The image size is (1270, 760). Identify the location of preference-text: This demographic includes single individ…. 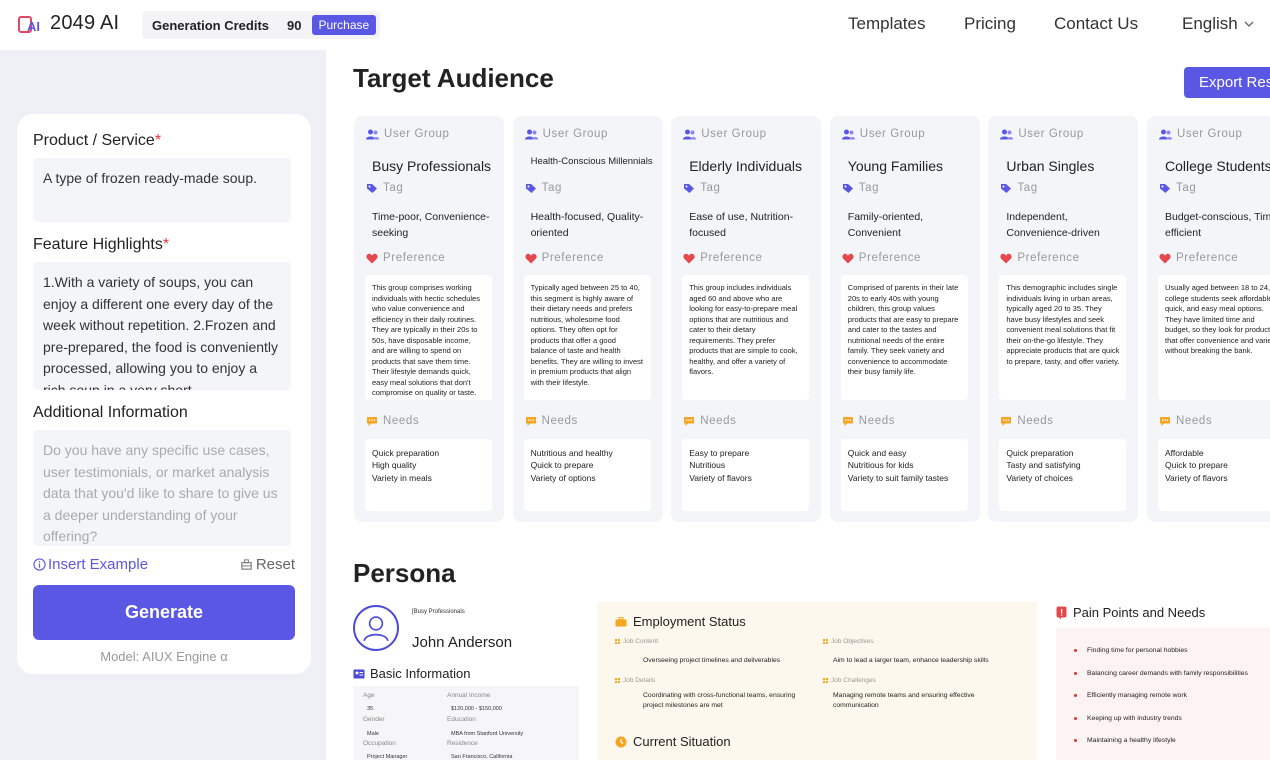
(1063, 337).